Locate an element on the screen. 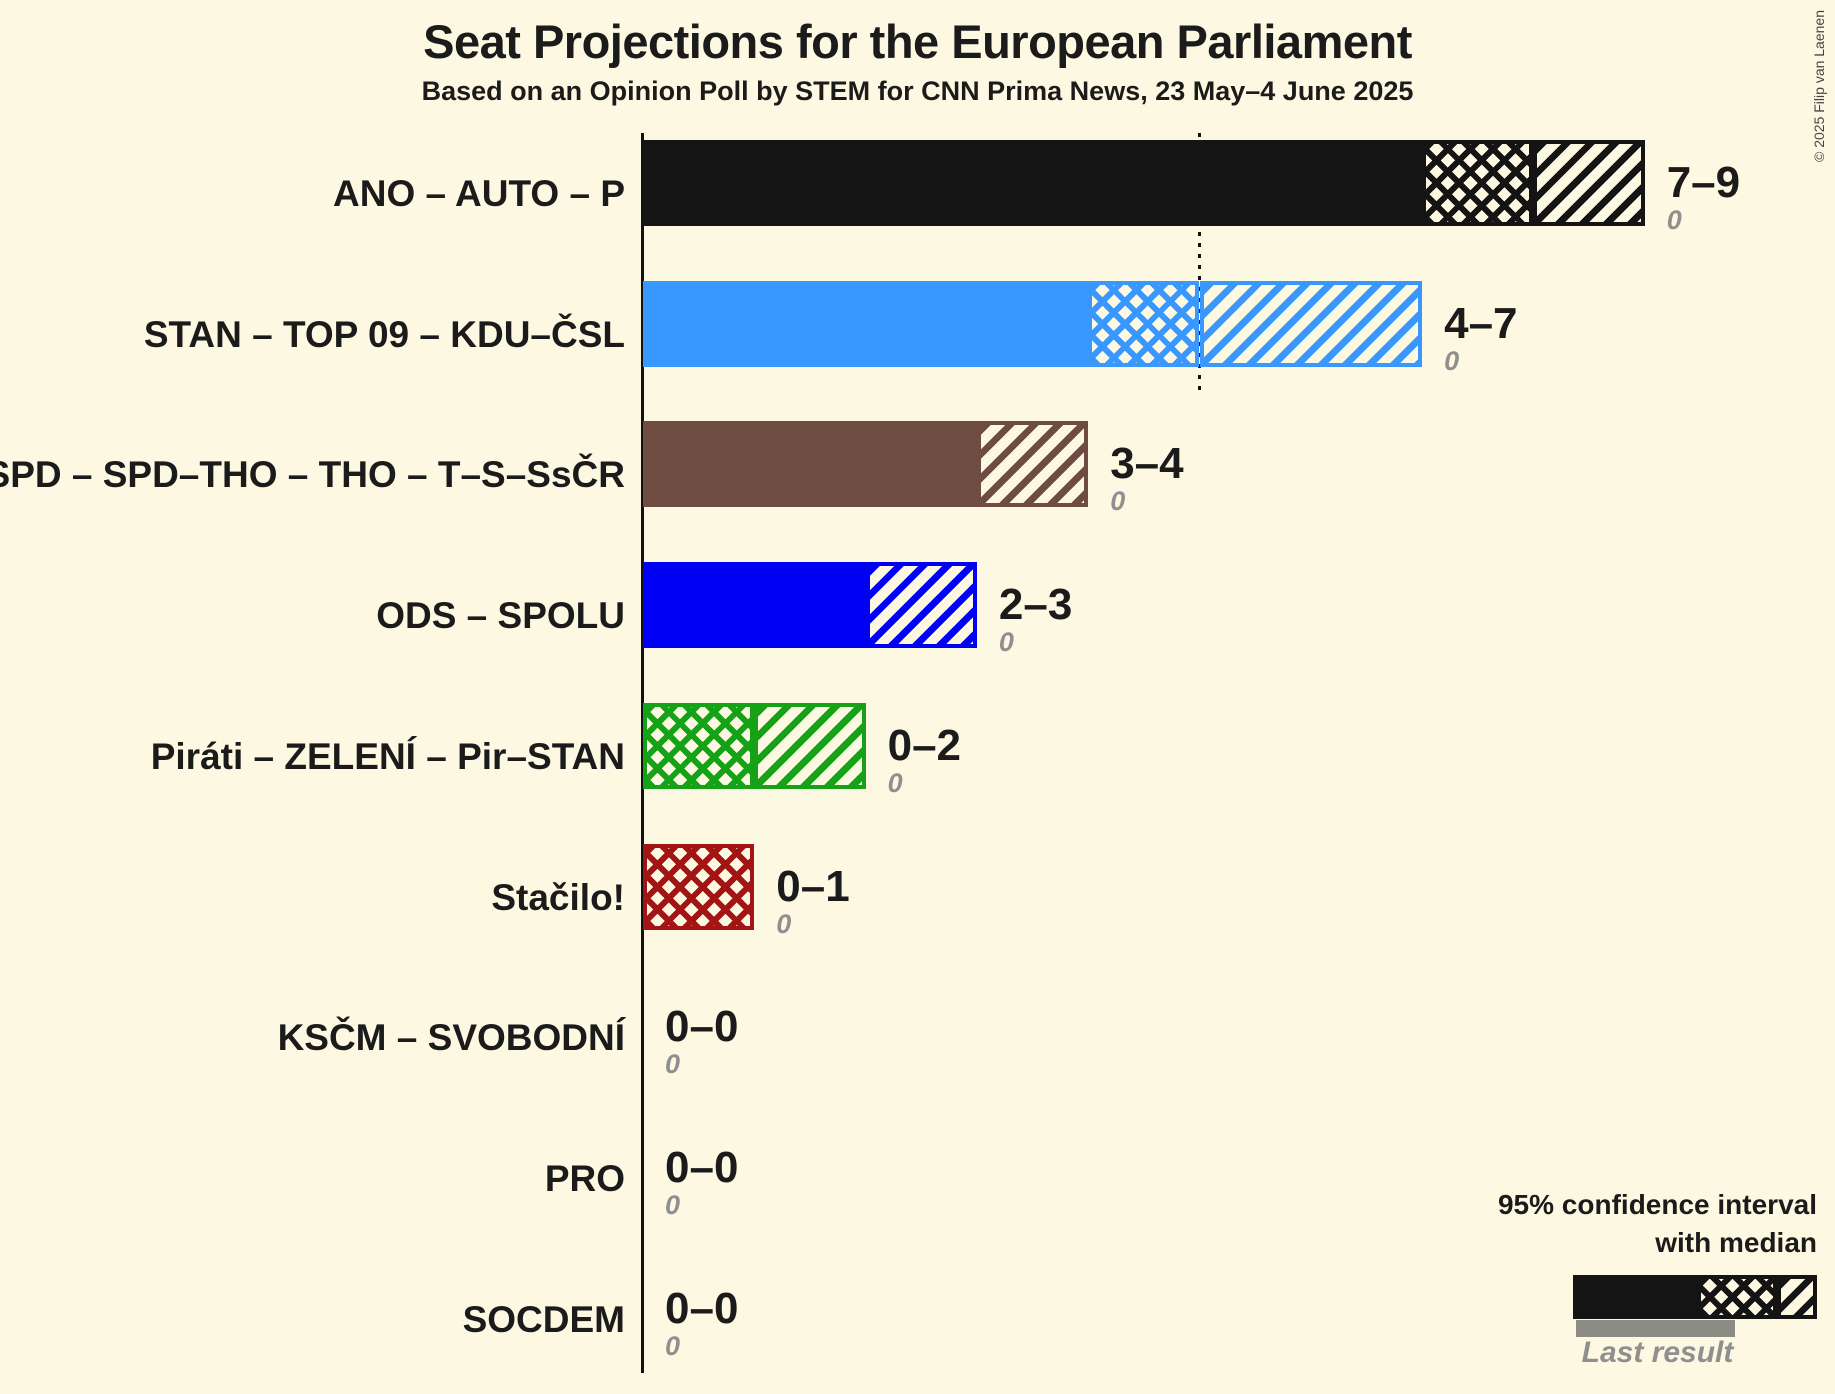 This screenshot has width=1835, height=1394. seat-range-label: 0–2 is located at coordinates (924, 745).